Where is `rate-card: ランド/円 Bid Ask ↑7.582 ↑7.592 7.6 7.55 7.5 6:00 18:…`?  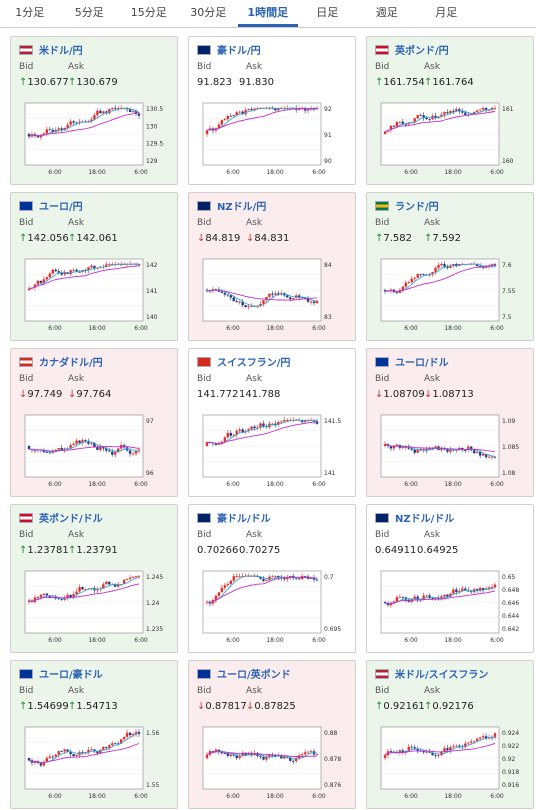 rate-card: ランド/円 Bid Ask ↑7.582 ↑7.592 7.6 7.55 7.5 6:00 18:… is located at coordinates (450, 266).